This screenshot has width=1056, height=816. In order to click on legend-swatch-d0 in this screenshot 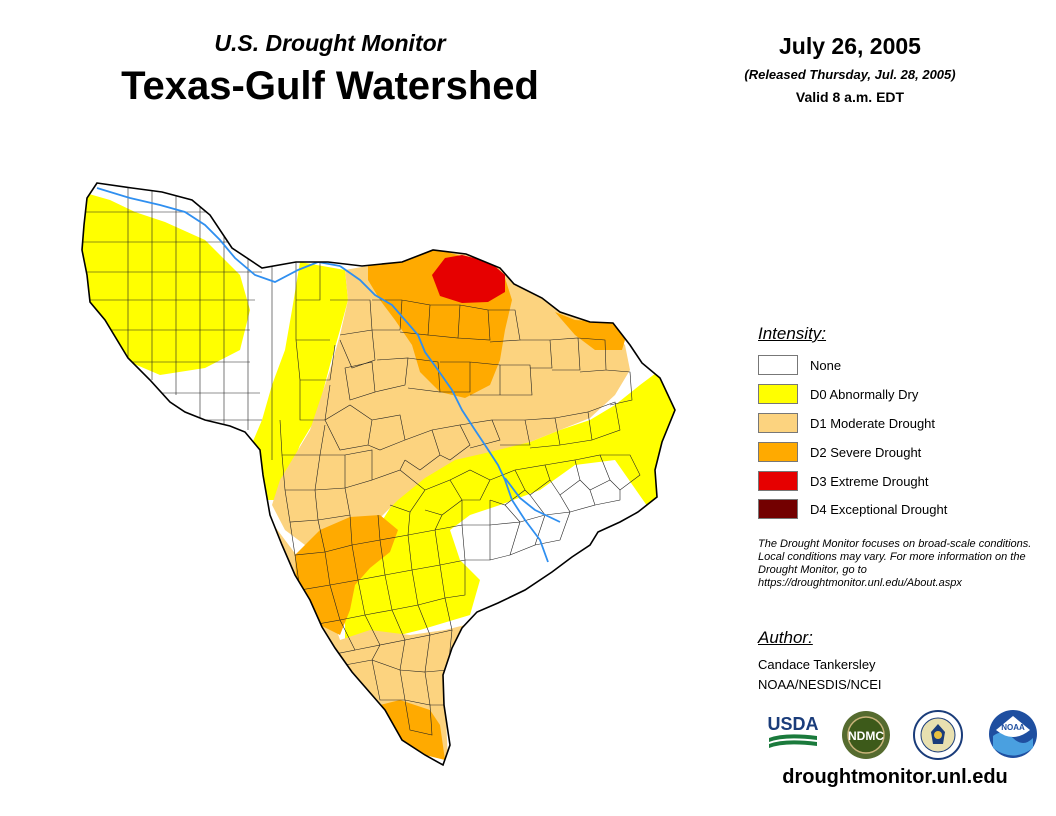, I will do `click(778, 394)`.